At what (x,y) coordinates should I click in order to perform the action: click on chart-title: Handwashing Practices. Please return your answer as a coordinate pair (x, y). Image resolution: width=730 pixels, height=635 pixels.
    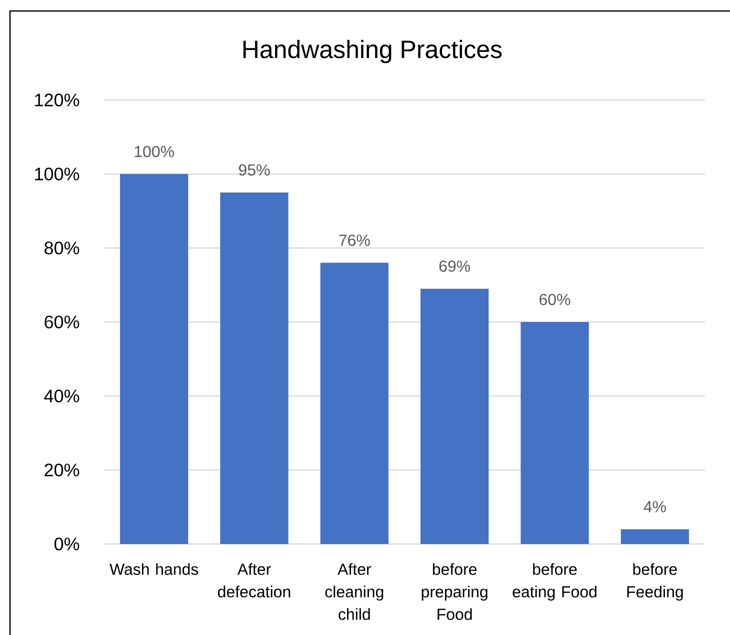
    Looking at the image, I should click on (372, 52).